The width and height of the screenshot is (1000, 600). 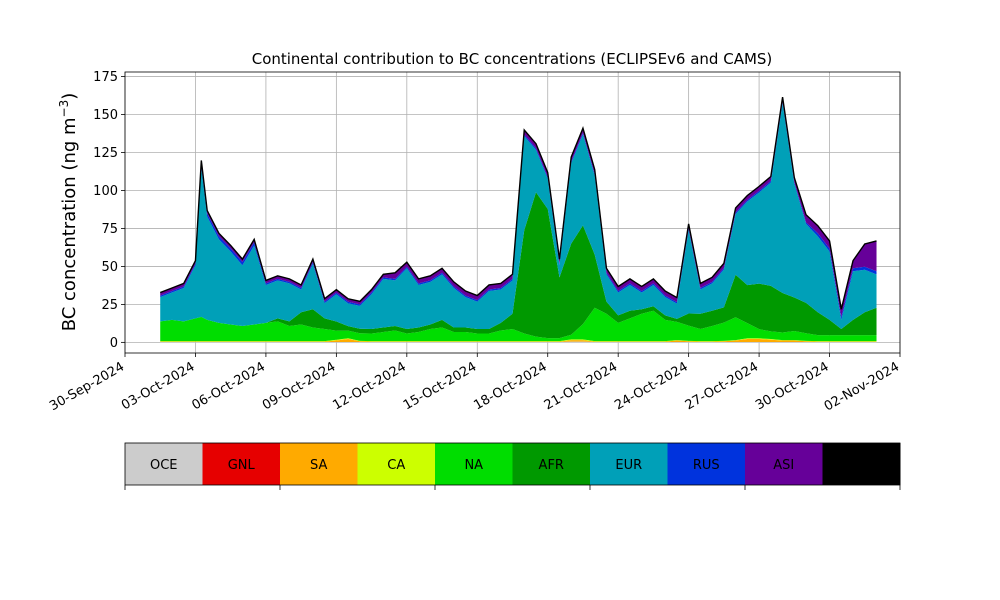 I want to click on x-tick-label: 27-Oct-2024, so click(x=722, y=386).